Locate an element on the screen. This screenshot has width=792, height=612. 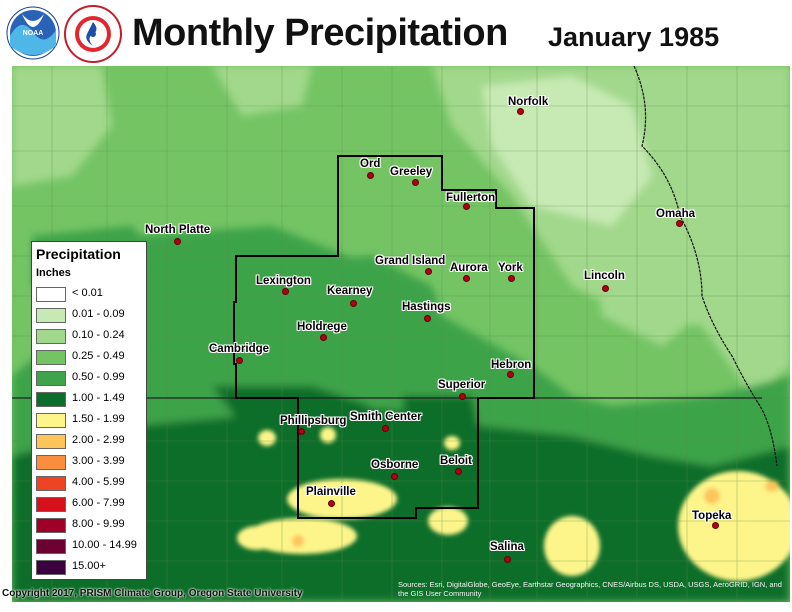
city-label-lexington: Lexington is located at coordinates (283, 281).